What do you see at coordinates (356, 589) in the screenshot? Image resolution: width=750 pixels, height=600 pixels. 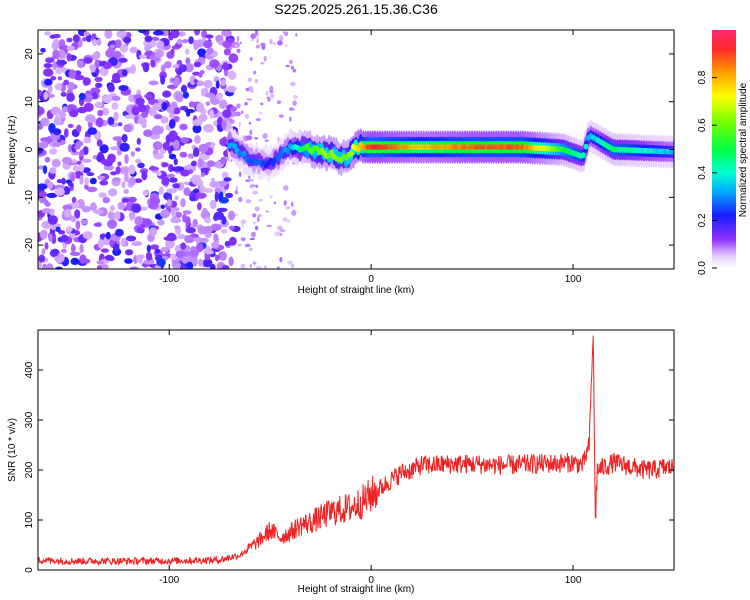 I see `bottom-x-axis-label: Height of straight line (km)` at bounding box center [356, 589].